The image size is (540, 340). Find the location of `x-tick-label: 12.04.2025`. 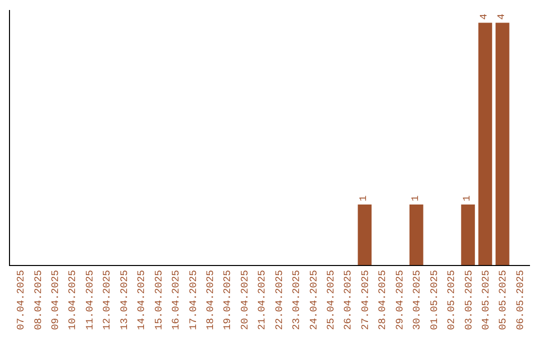

x-tick-label: 12.04.2025 is located at coordinates (108, 300).